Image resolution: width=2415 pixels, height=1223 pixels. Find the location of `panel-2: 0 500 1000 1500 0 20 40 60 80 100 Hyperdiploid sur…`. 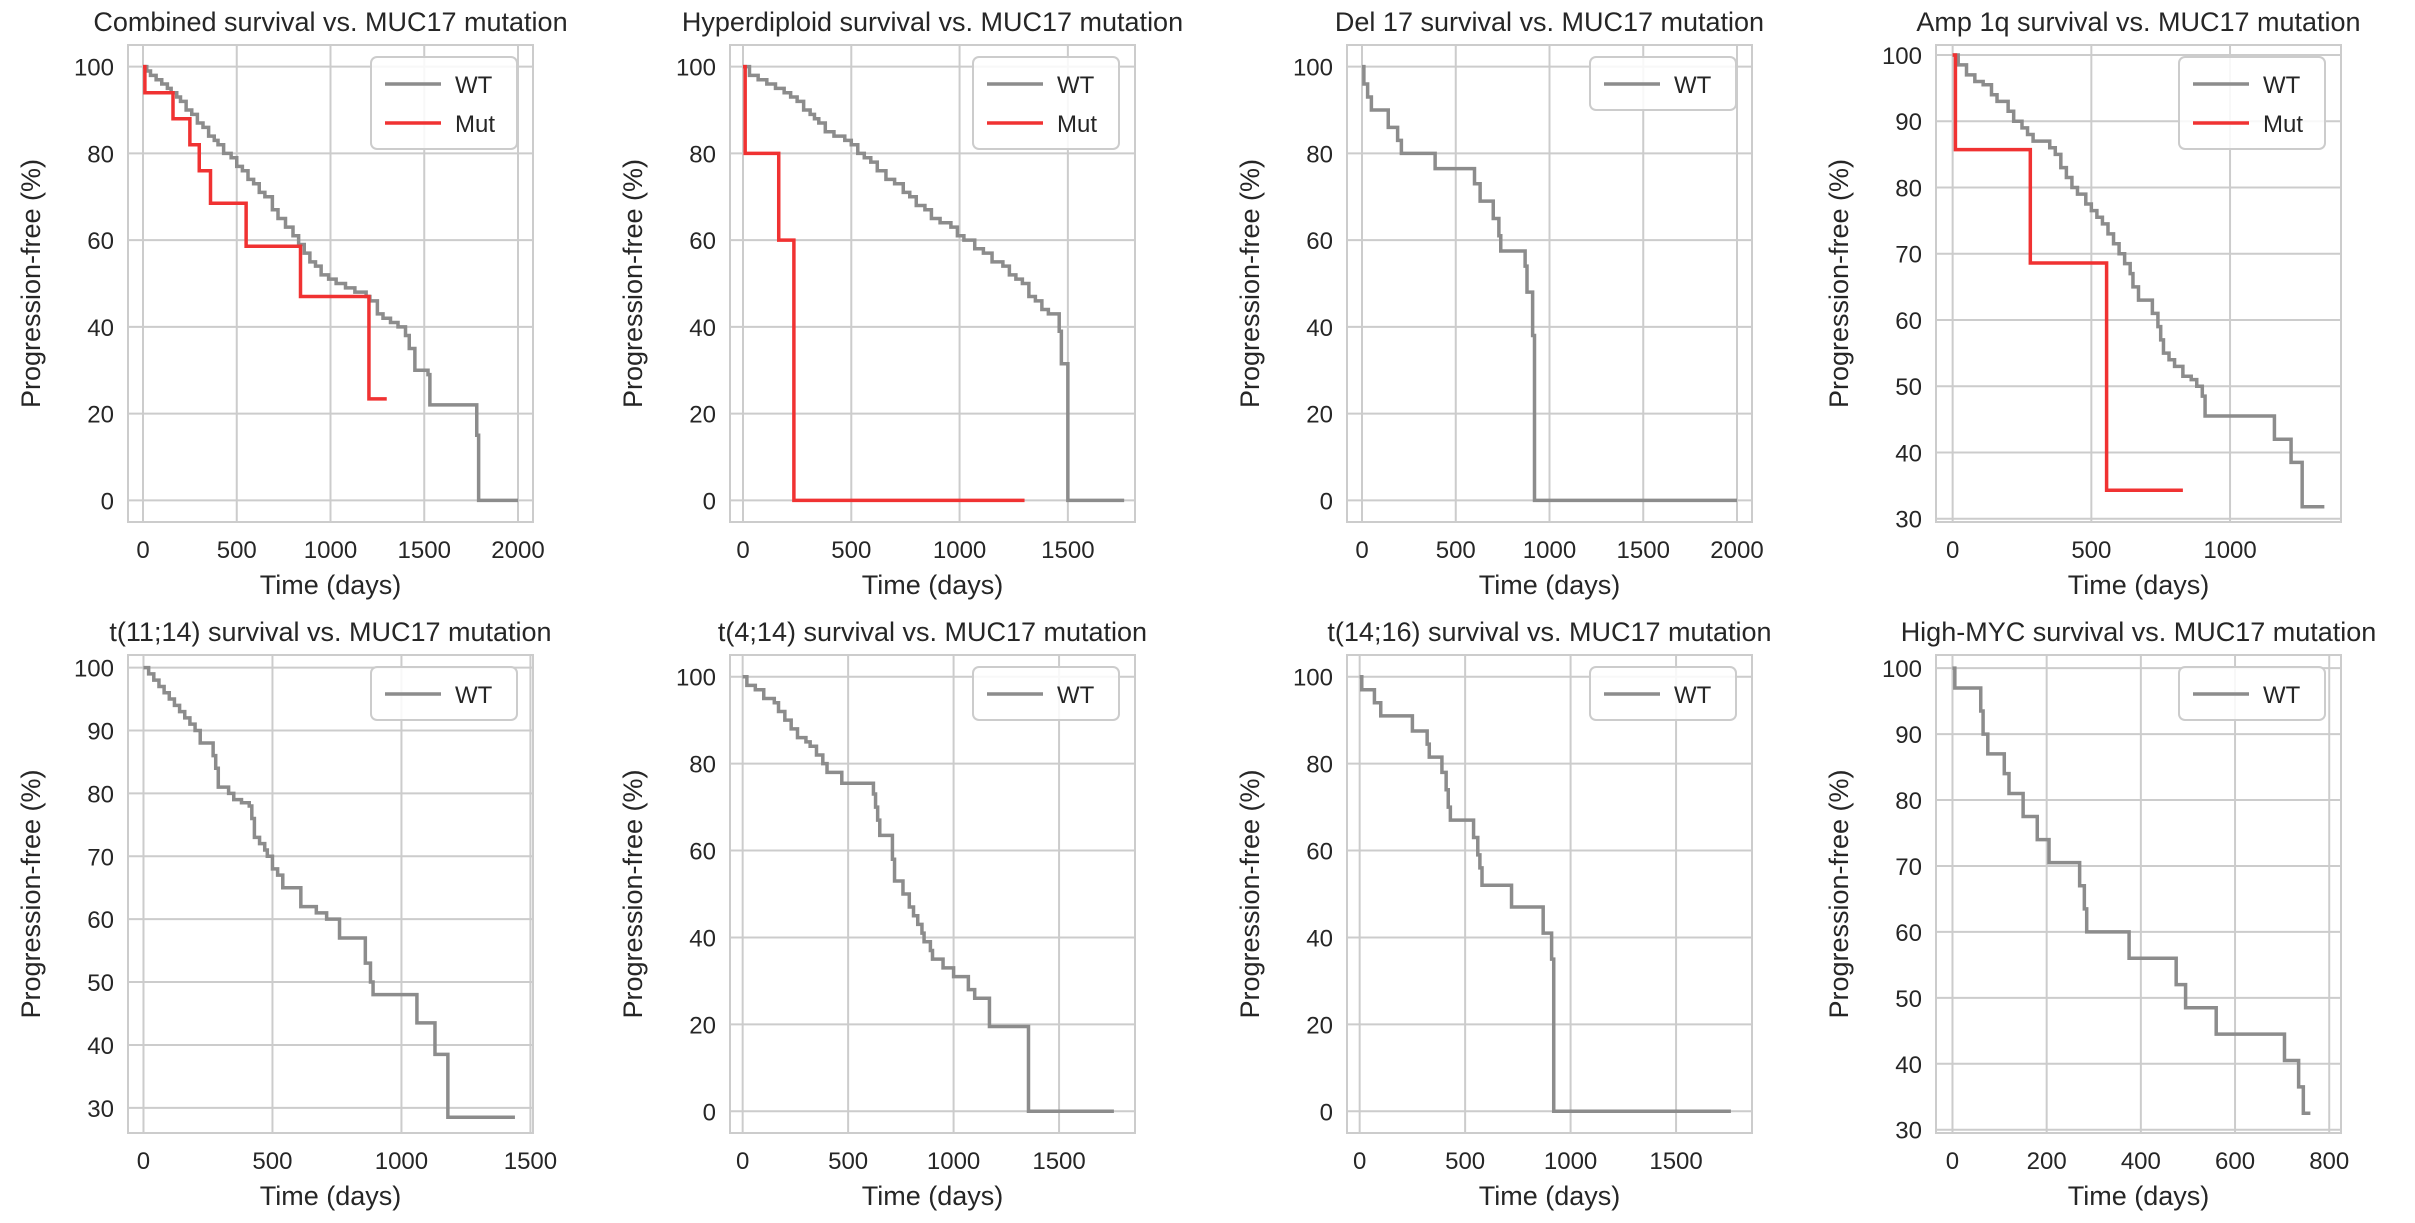

panel-2: 0 500 1000 1500 0 20 40 60 80 100 Hyperdiploid sur… is located at coordinates (900, 303).